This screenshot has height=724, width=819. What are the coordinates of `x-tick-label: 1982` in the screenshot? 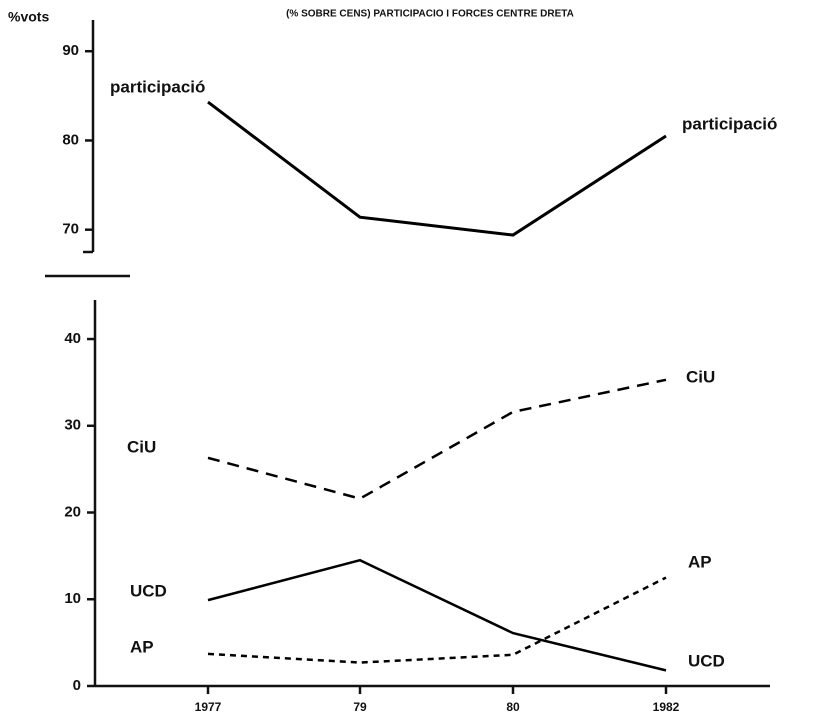 It's located at (666, 707).